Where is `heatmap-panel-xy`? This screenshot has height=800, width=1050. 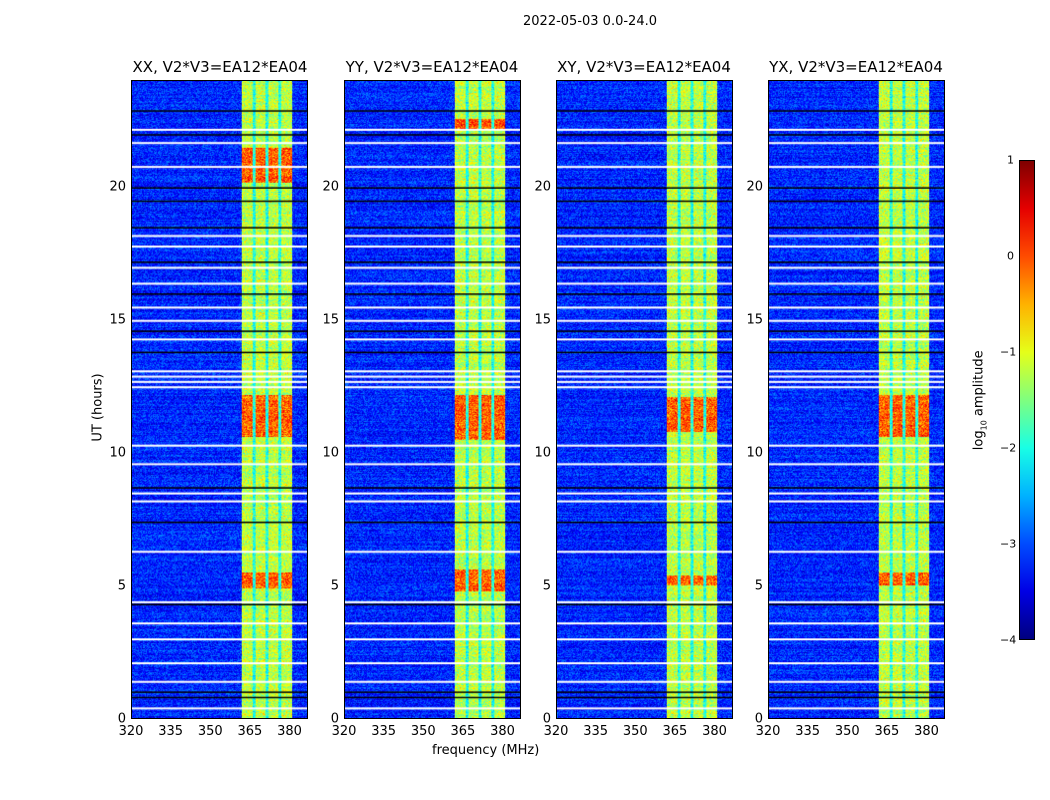 heatmap-panel-xy is located at coordinates (644, 399).